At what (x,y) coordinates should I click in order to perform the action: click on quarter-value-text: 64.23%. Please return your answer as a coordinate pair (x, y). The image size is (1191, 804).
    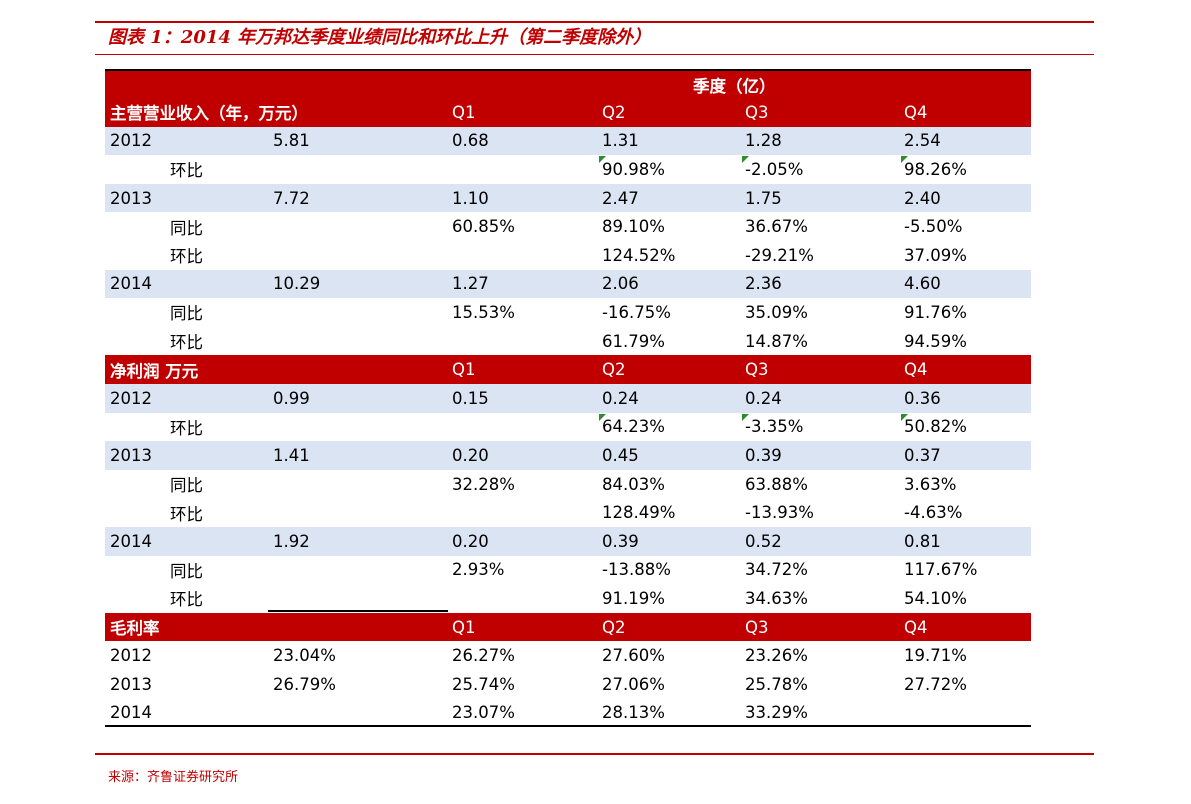
    Looking at the image, I should click on (633, 427).